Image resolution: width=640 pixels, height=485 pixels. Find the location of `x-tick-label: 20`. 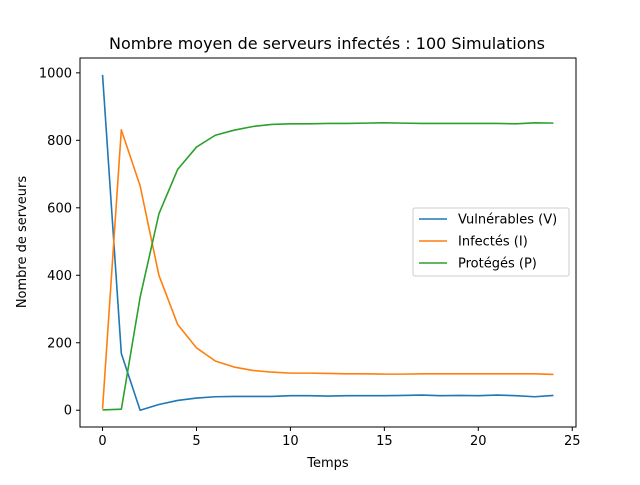

x-tick-label: 20 is located at coordinates (478, 441).